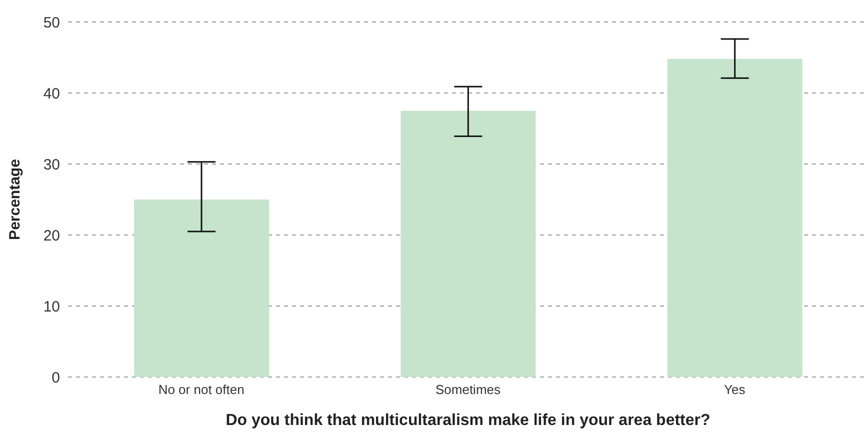 The image size is (868, 439). I want to click on y-tick-label: 50, so click(51, 23).